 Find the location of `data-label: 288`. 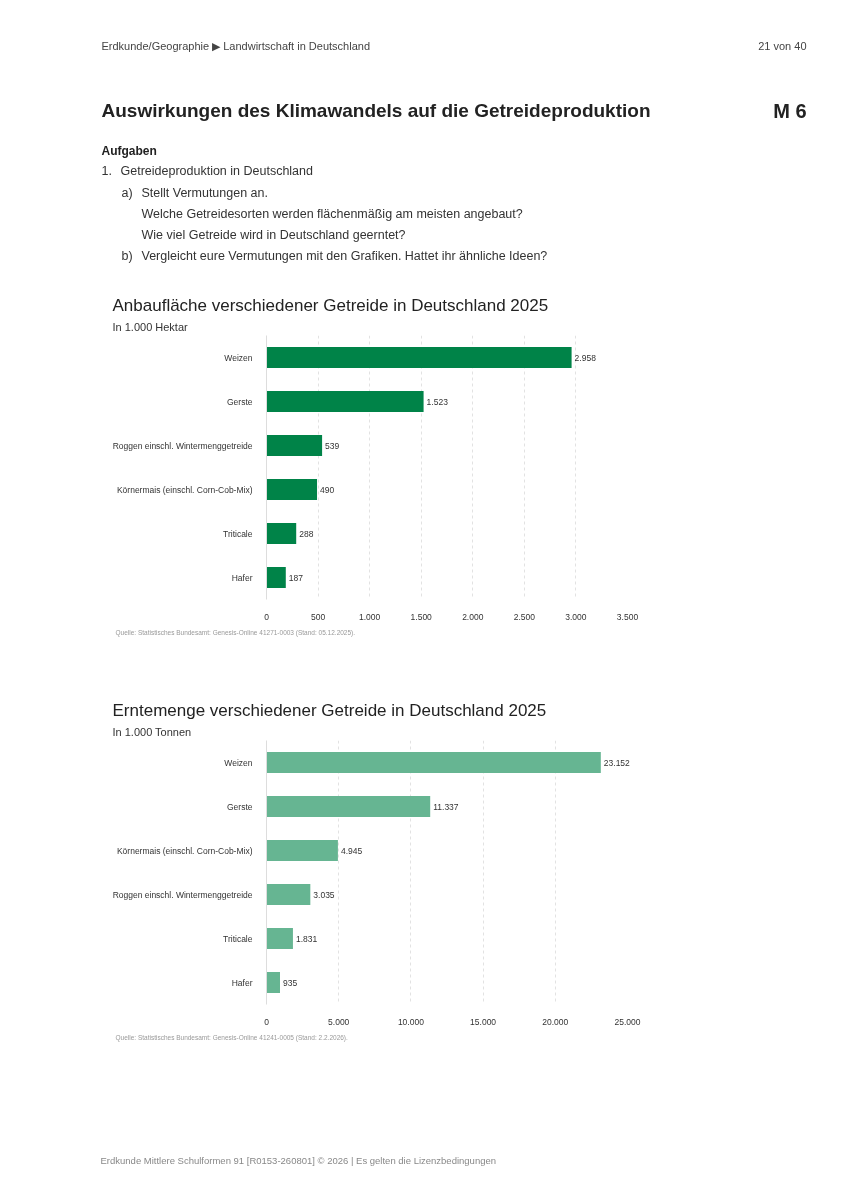

data-label: 288 is located at coordinates (306, 533).